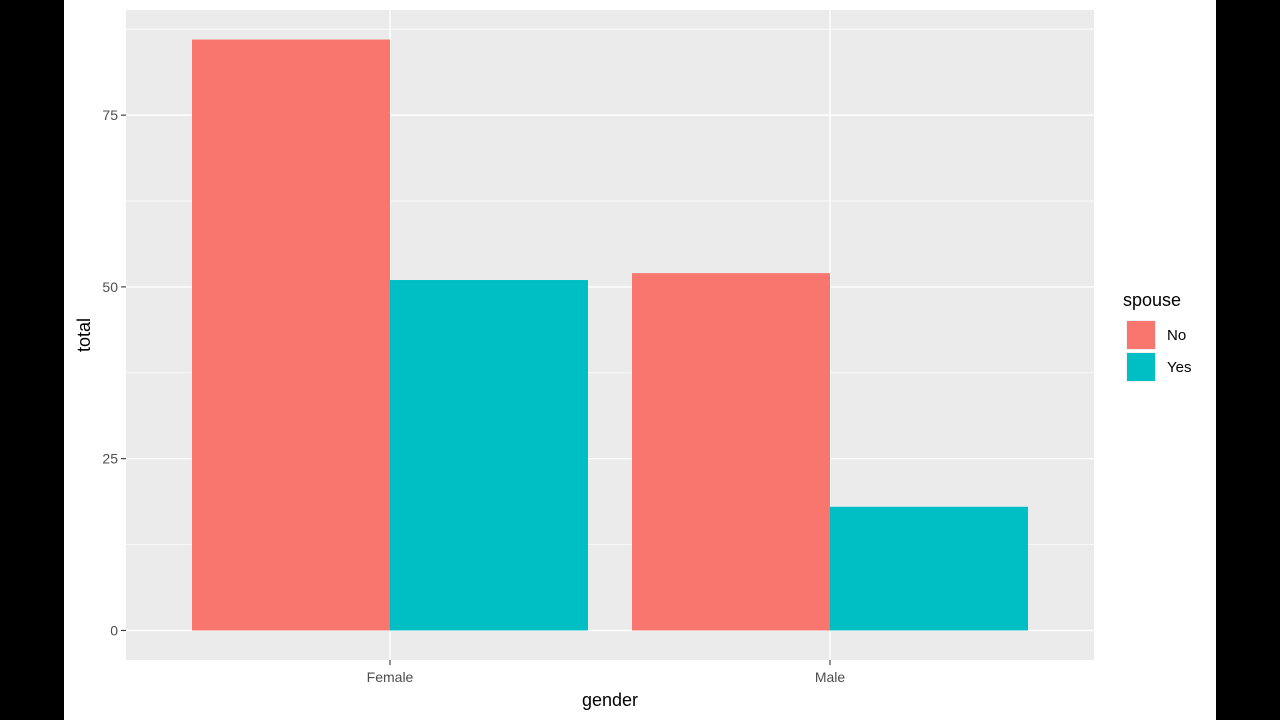 The height and width of the screenshot is (720, 1280). Describe the element at coordinates (110, 459) in the screenshot. I see `y-tick-label: 25` at that location.